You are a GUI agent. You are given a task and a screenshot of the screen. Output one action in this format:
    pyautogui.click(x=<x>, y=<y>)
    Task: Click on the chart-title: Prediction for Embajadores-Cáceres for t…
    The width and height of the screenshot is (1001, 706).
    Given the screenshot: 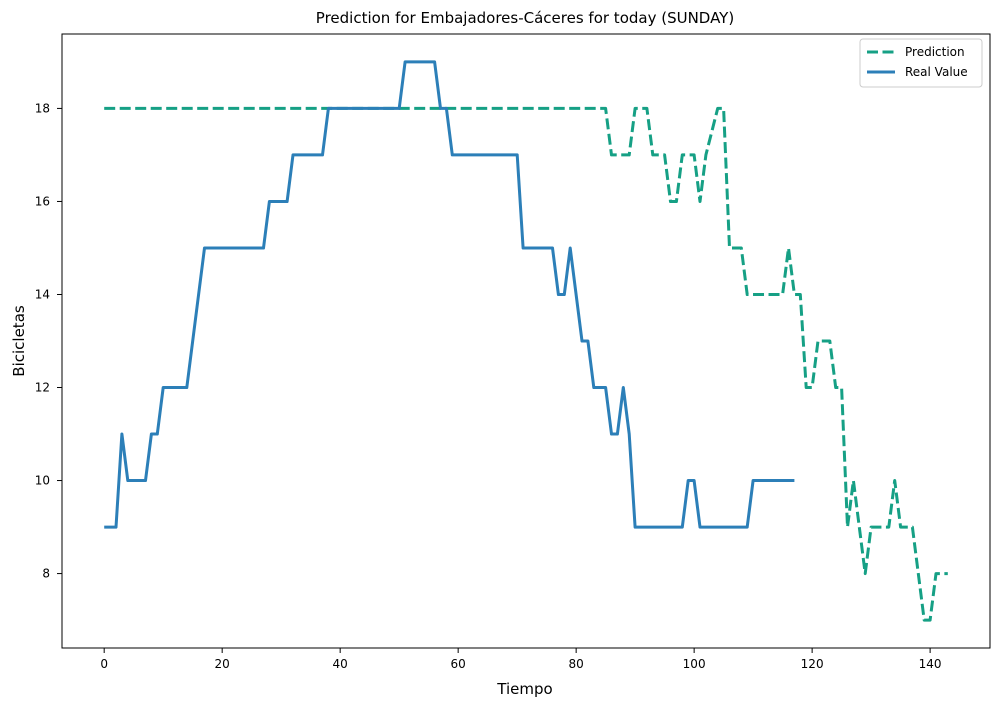 What is the action you would take?
    pyautogui.click(x=525, y=18)
    